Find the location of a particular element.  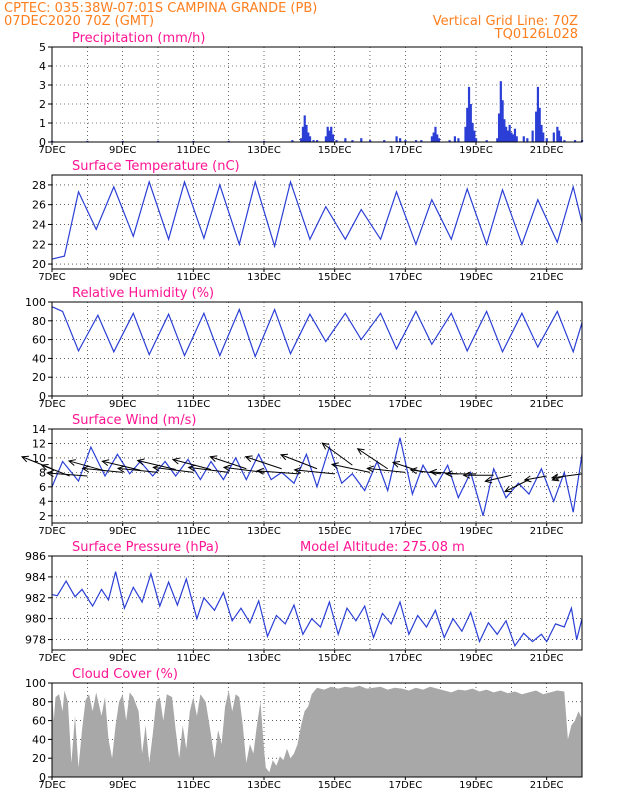

precipitation-xtick-label: 19DEC is located at coordinates (476, 150).